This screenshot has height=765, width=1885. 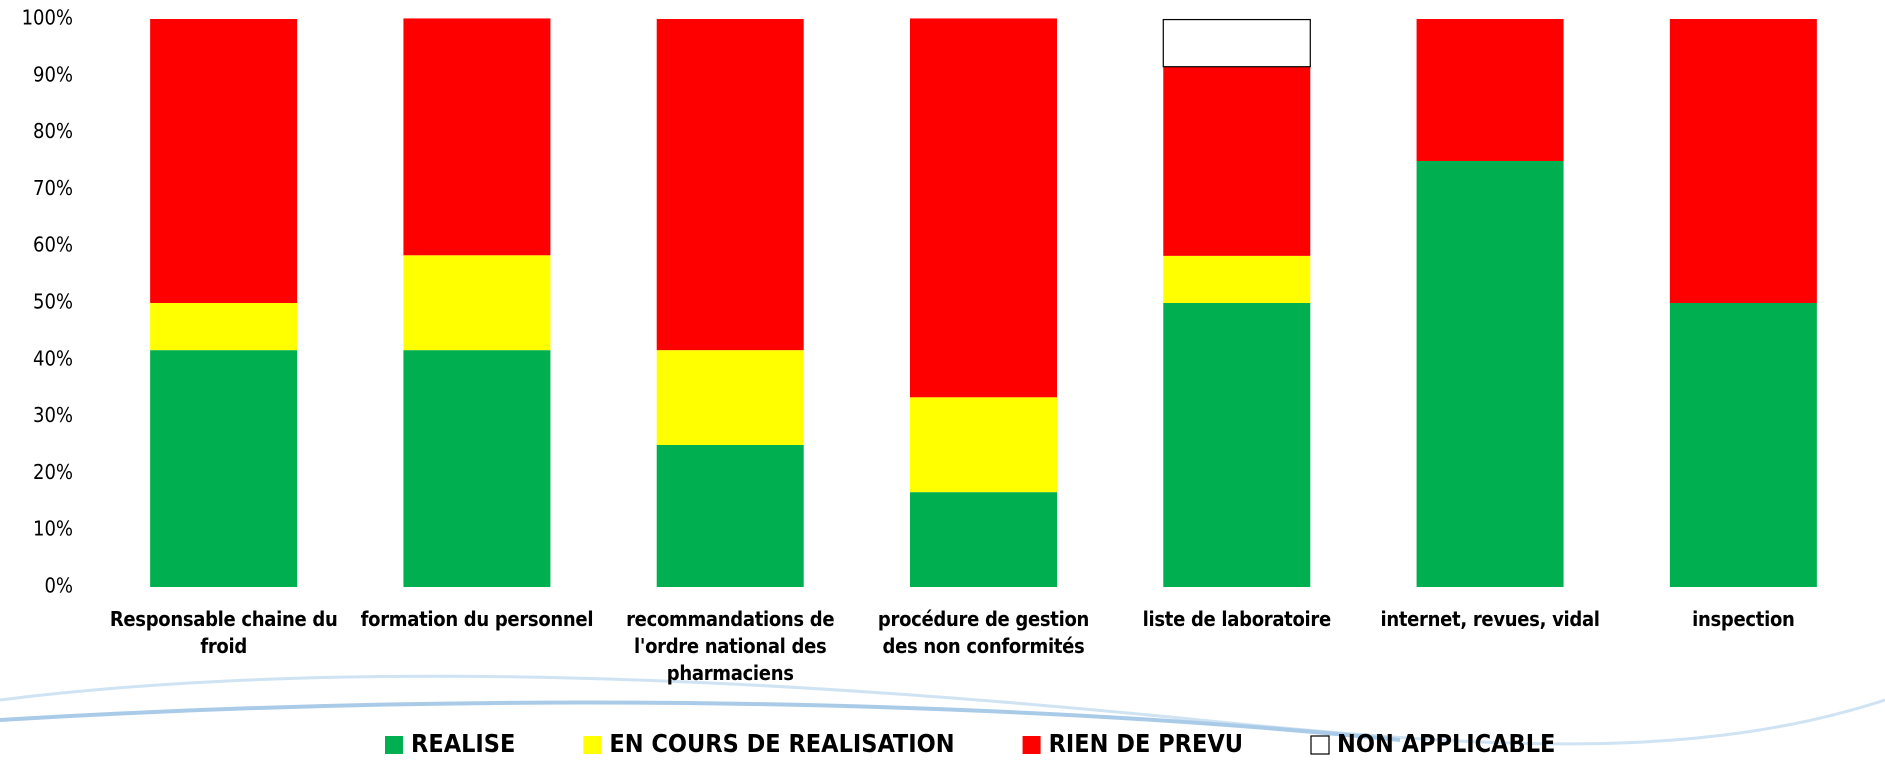 I want to click on legend-label: REALISE, so click(x=463, y=743).